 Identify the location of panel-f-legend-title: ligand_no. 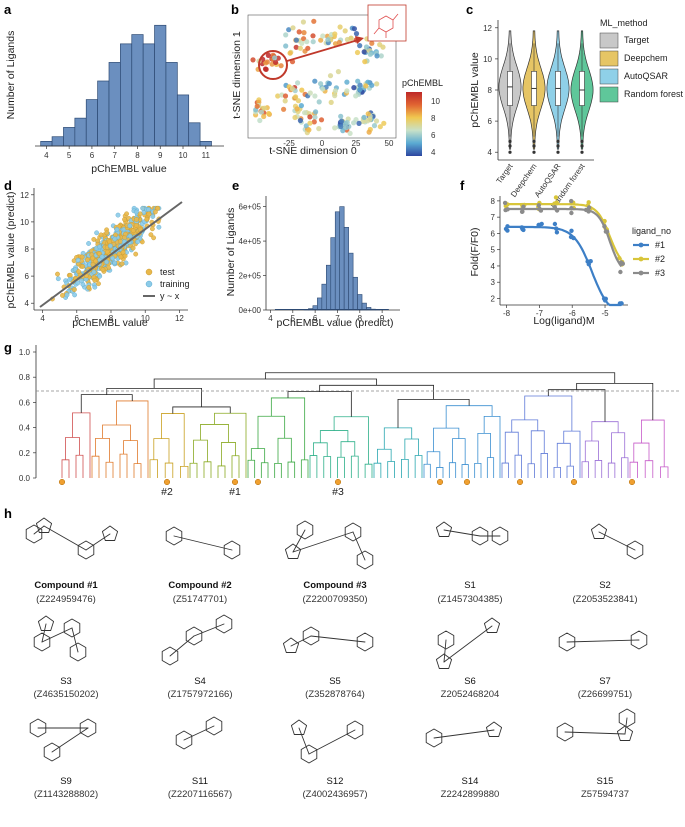
(651, 231).